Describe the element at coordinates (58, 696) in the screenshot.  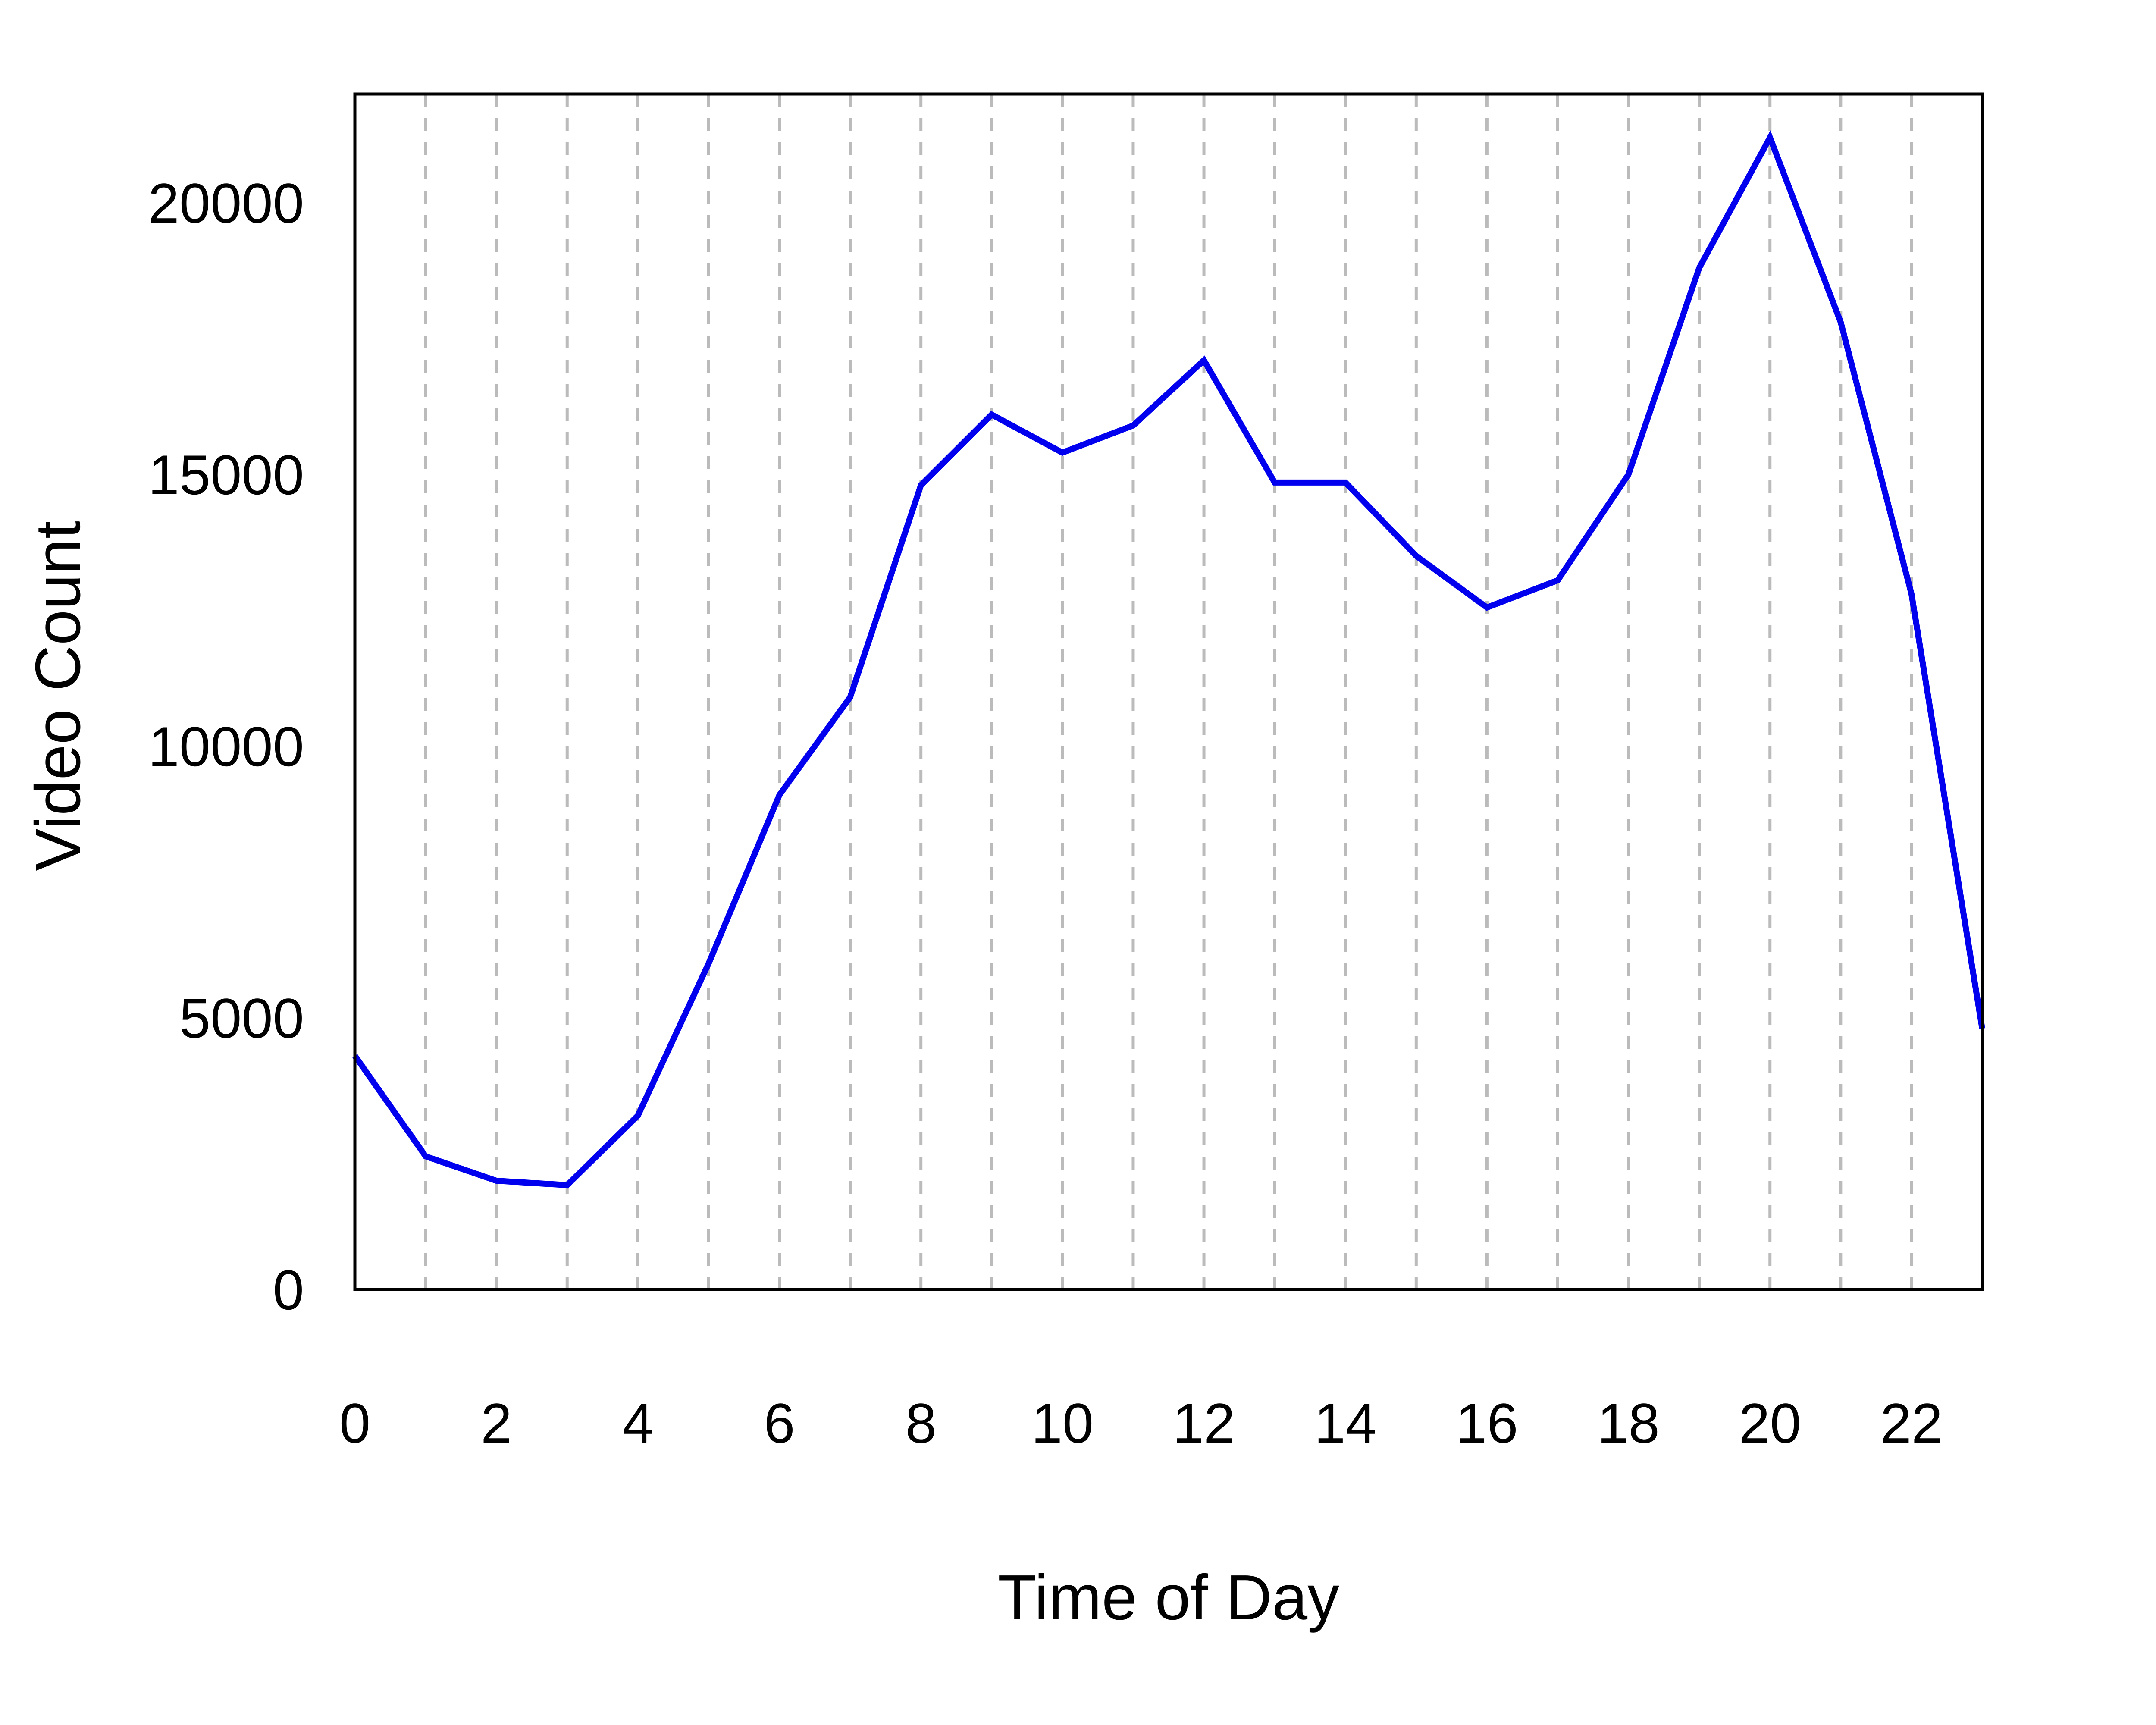
I see `y-axis-label: Video Count` at that location.